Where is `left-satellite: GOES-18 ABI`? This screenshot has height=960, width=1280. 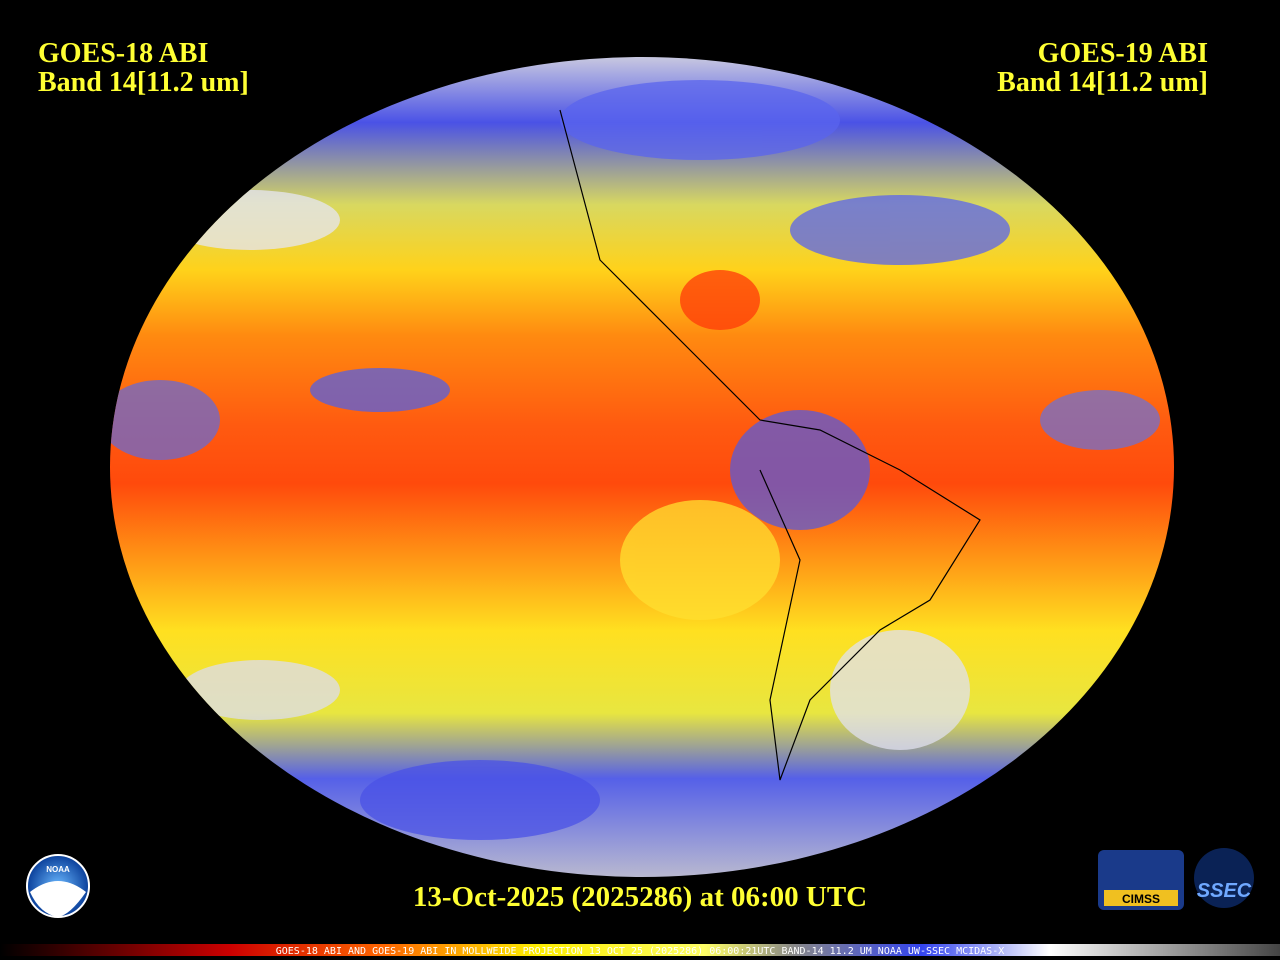 left-satellite: GOES-18 ABI is located at coordinates (123, 53).